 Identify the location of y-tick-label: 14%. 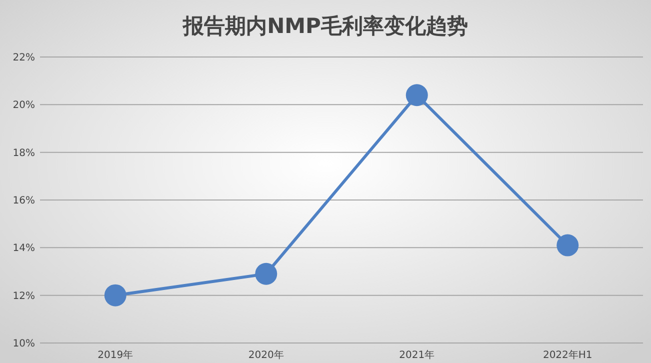
(23, 248).